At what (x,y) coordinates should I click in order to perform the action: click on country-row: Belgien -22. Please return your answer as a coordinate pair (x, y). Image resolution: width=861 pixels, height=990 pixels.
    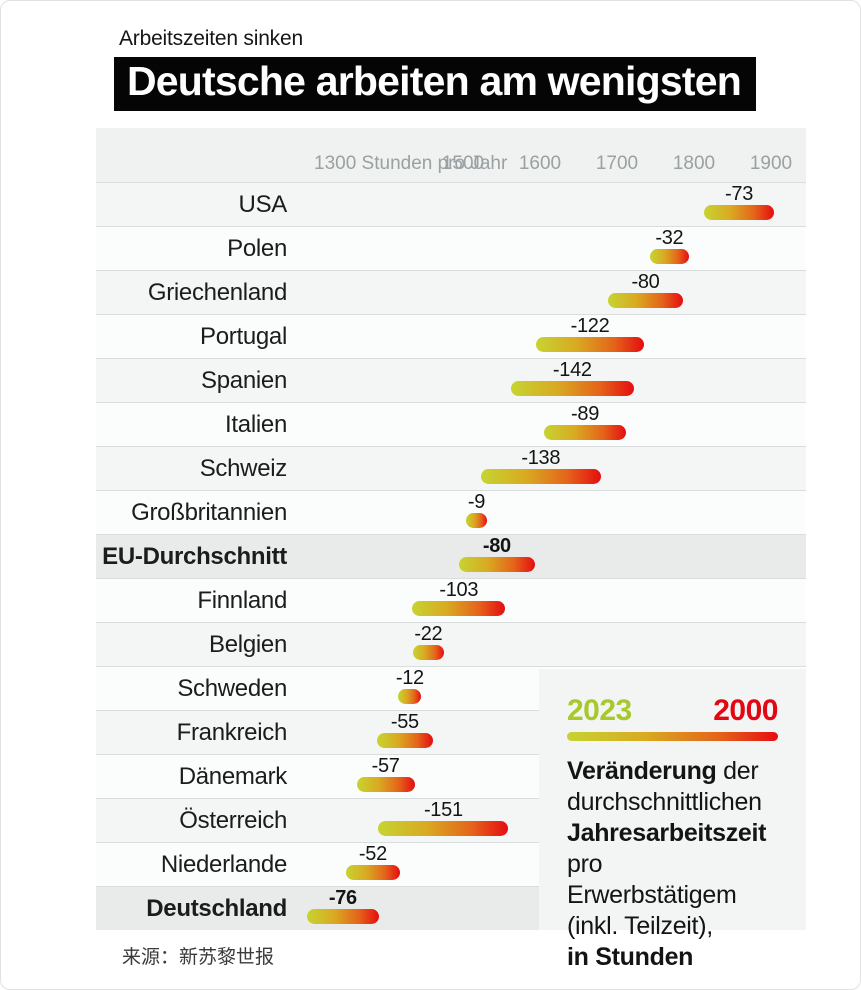
    Looking at the image, I should click on (451, 644).